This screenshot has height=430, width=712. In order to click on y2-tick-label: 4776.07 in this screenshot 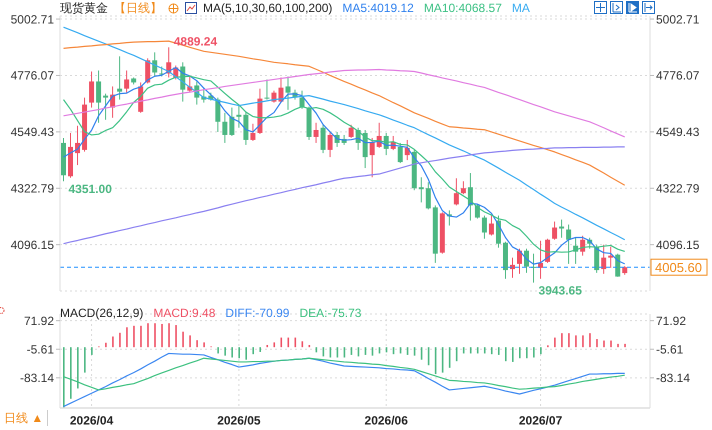, I will do `click(678, 75)`.